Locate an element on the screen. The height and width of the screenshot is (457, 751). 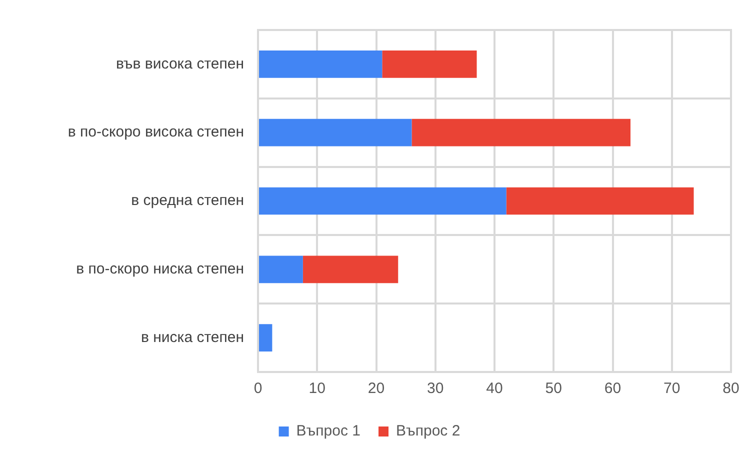
x-tick-label: 70 is located at coordinates (672, 389).